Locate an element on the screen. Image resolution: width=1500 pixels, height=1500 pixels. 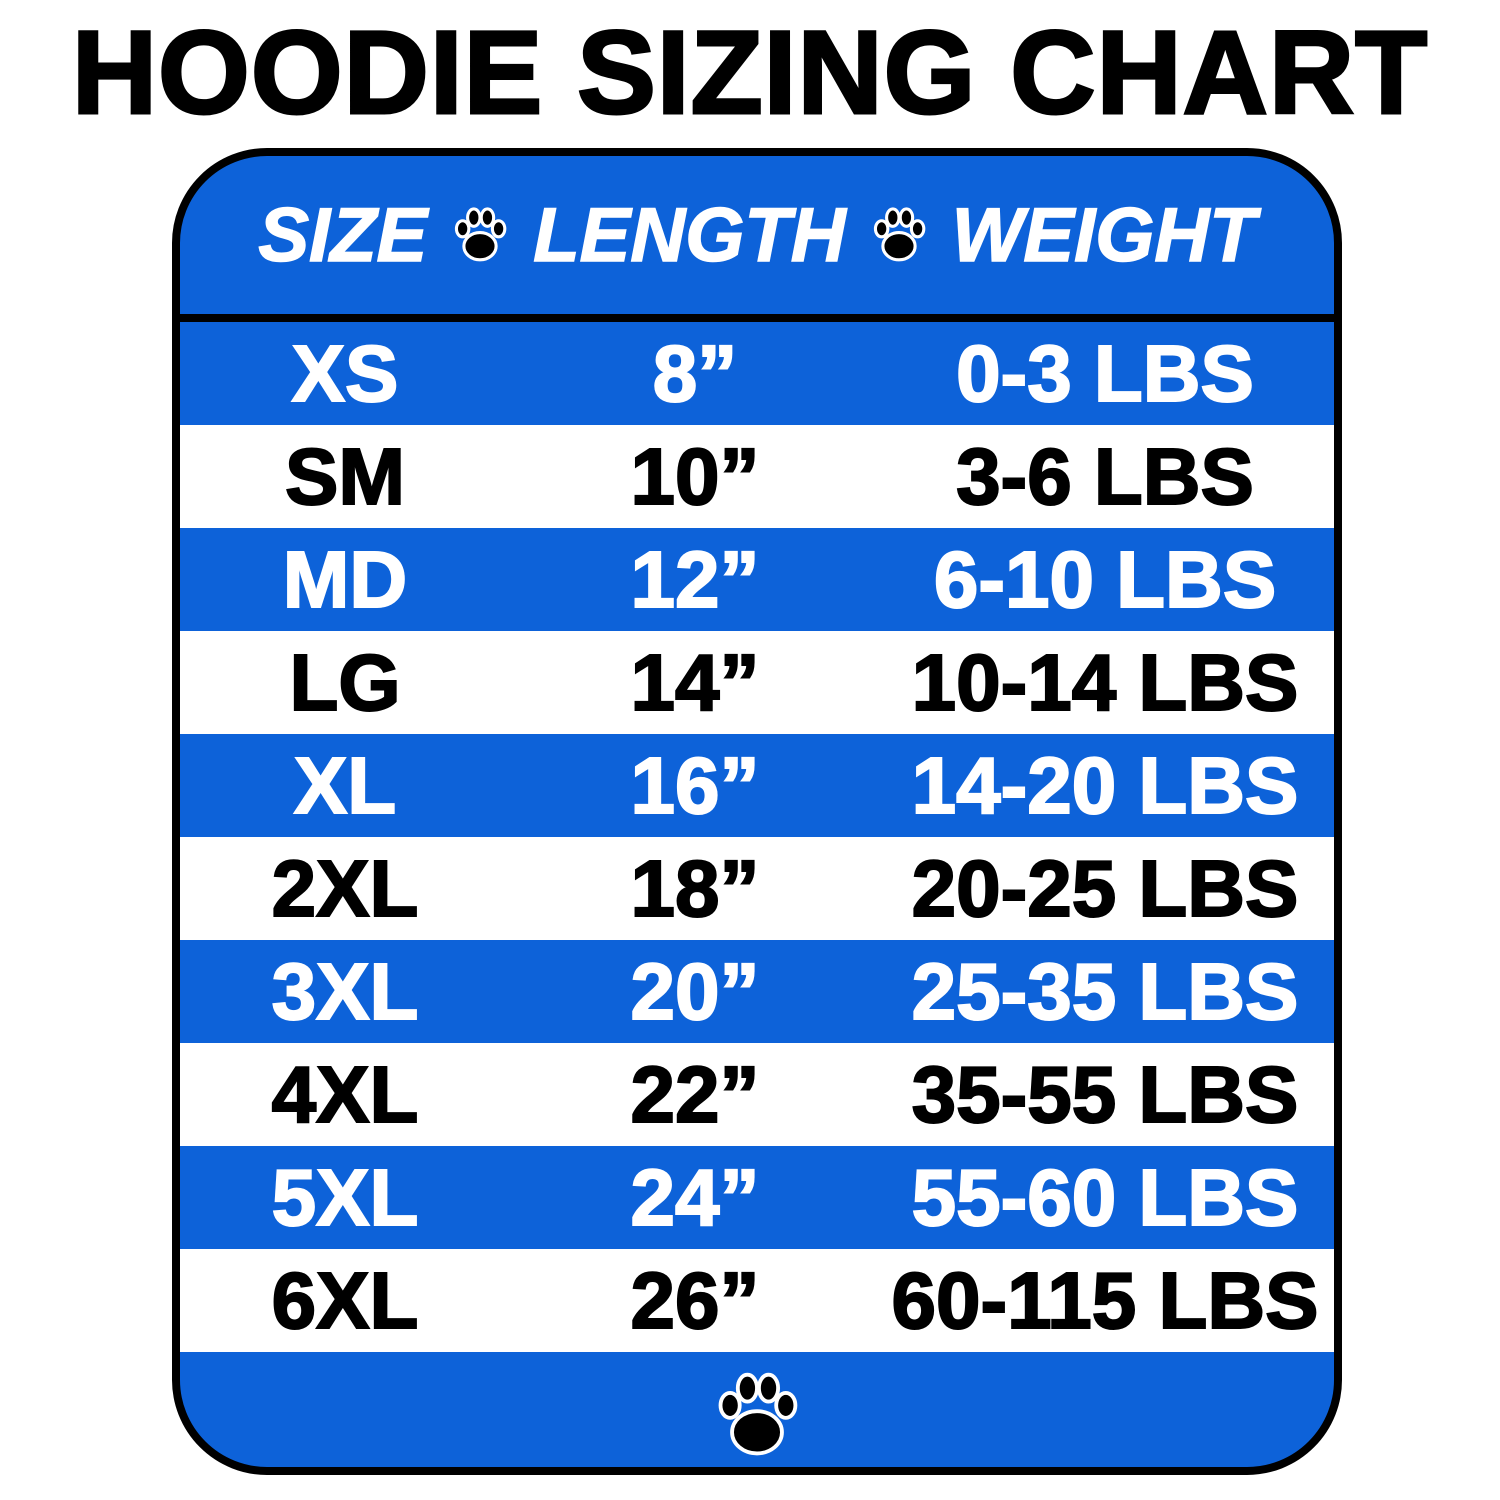
table-row: 3XL 20” 25-35 LBS is located at coordinates (757, 991).